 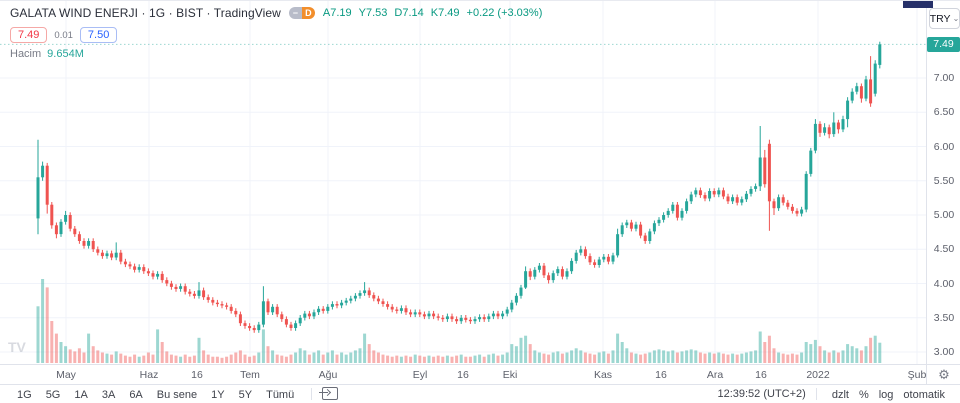 What do you see at coordinates (818, 375) in the screenshot?
I see `x-axis-tick: 2022` at bounding box center [818, 375].